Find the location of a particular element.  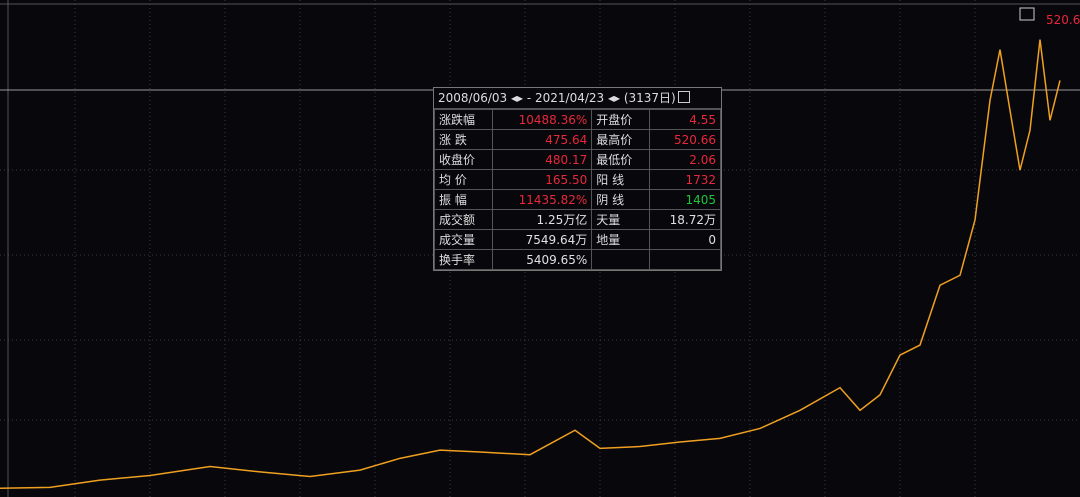

stat-value: 11435.82% is located at coordinates (542, 199).